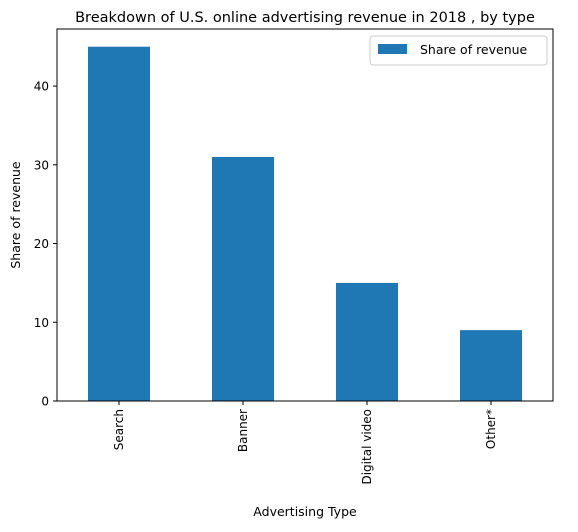 Image resolution: width=578 pixels, height=532 pixels. What do you see at coordinates (41, 165) in the screenshot?
I see `y-tick-label: 30` at bounding box center [41, 165].